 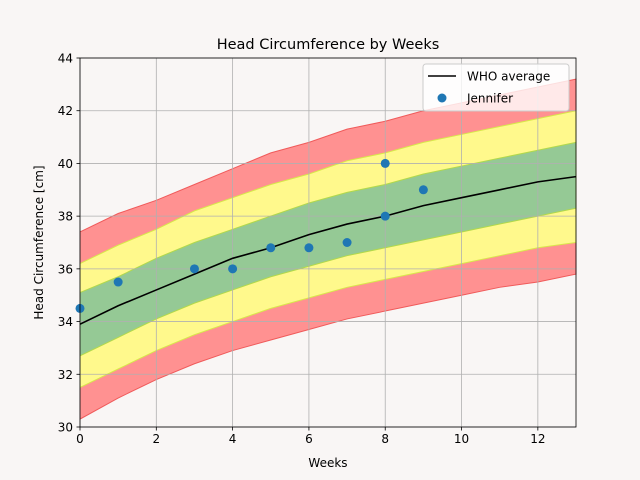 What do you see at coordinates (65, 111) in the screenshot?
I see `y-tick-label-6: 42` at bounding box center [65, 111].